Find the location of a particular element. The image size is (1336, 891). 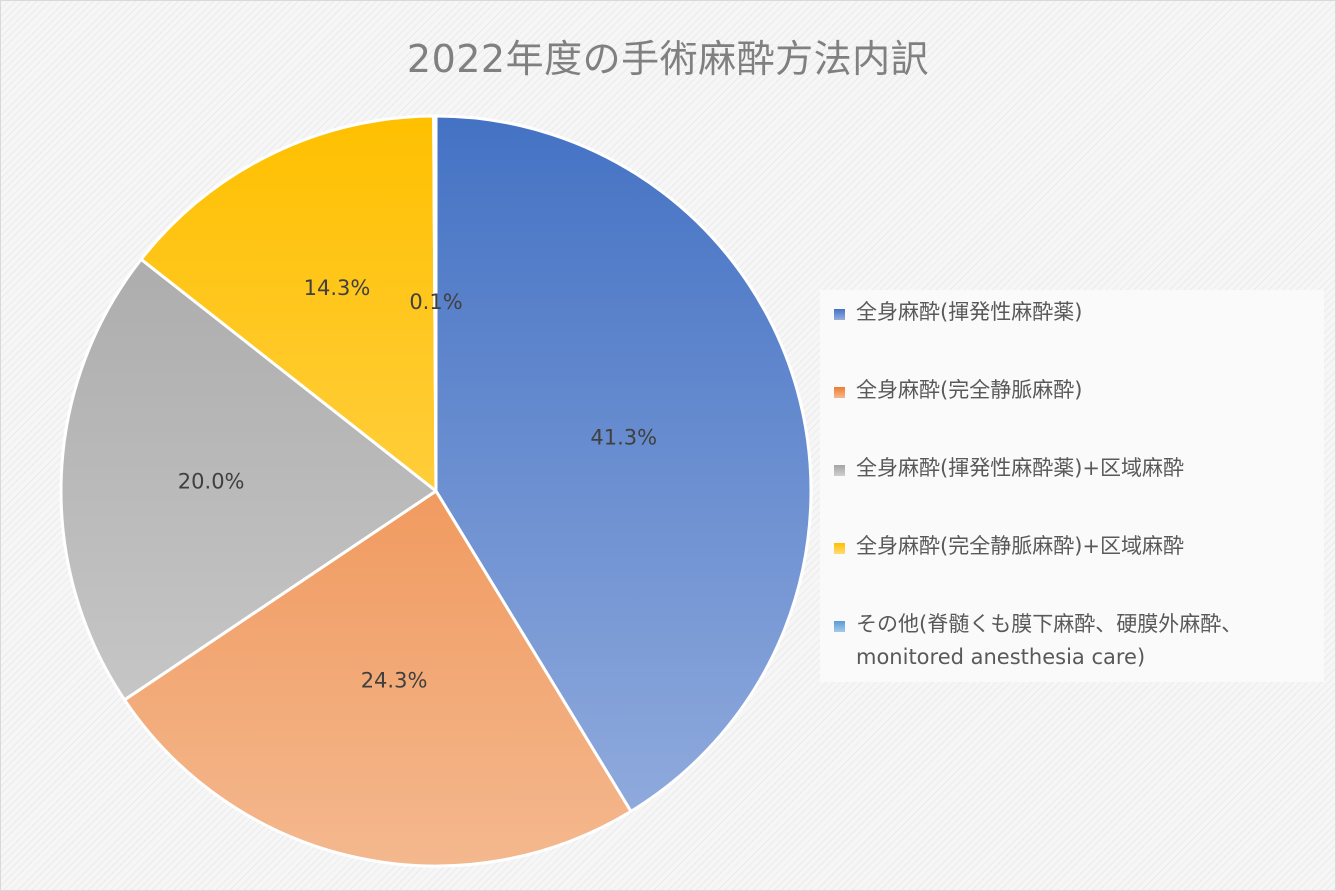

legend-label: その他(脊髄くも膜下麻酔、硬膜外麻酔、 is located at coordinates (1049, 624).